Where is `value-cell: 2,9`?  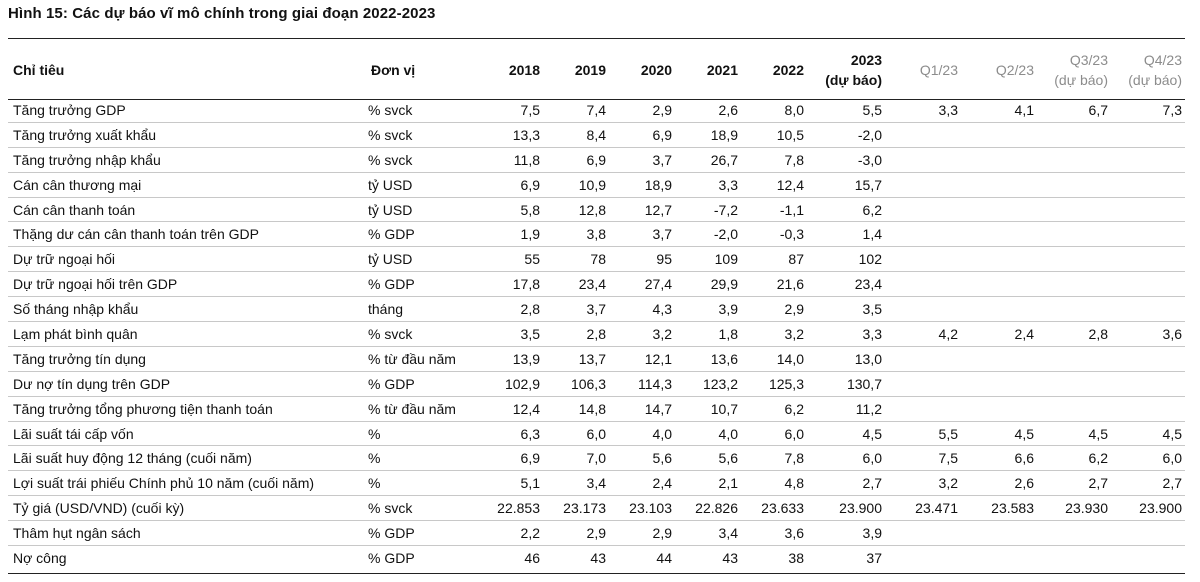 value-cell: 2,9 is located at coordinates (642, 110).